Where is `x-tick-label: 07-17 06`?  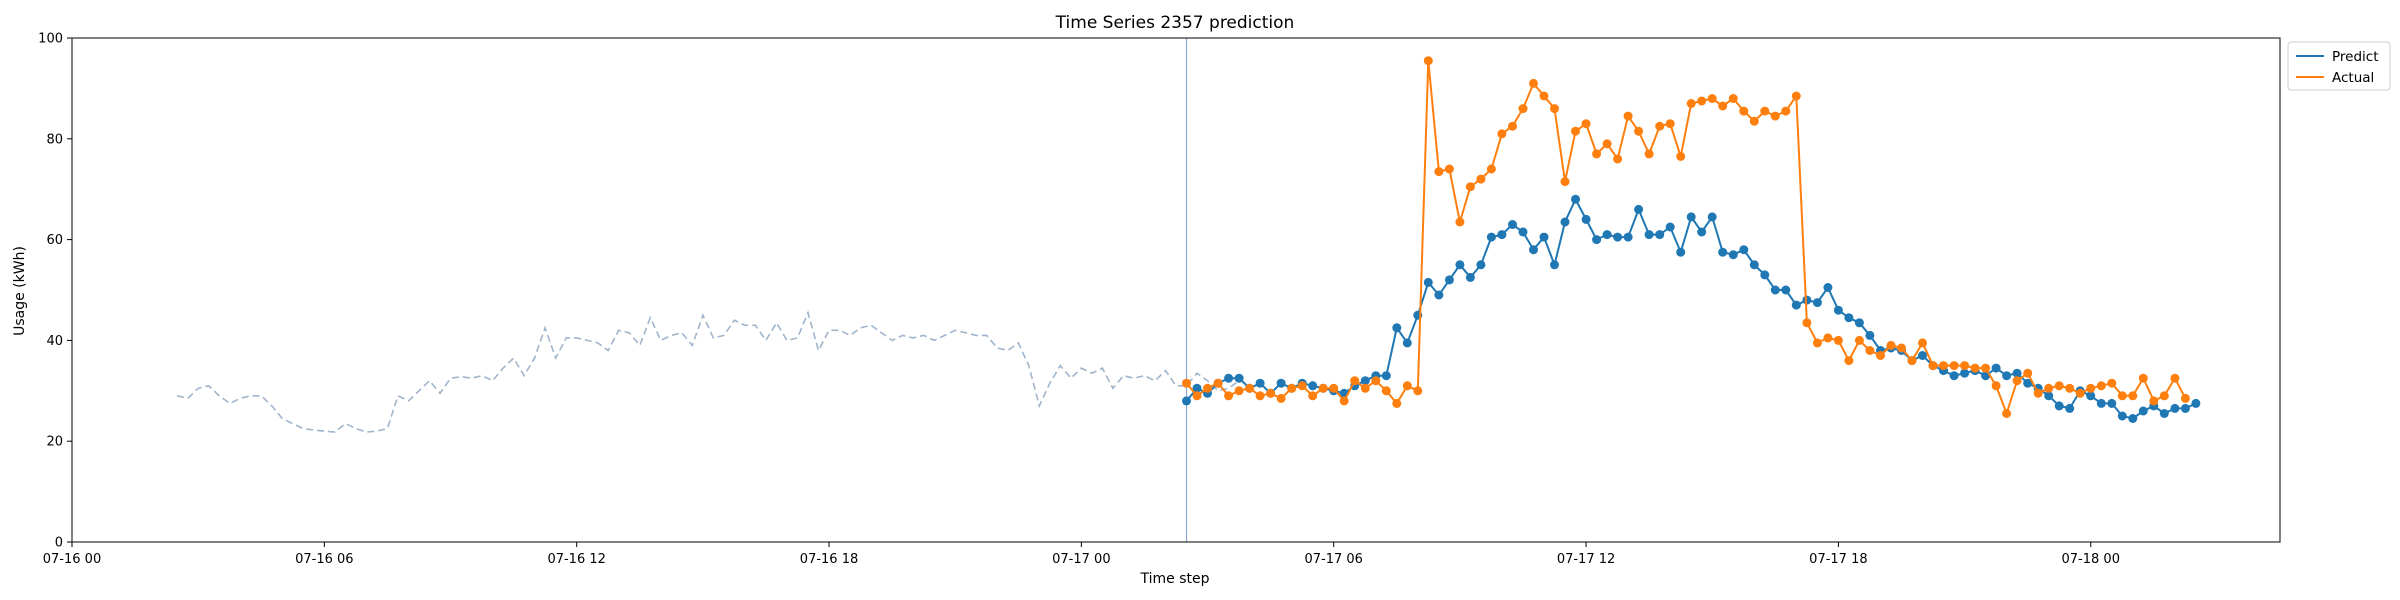
x-tick-label: 07-17 06 is located at coordinates (1333, 559).